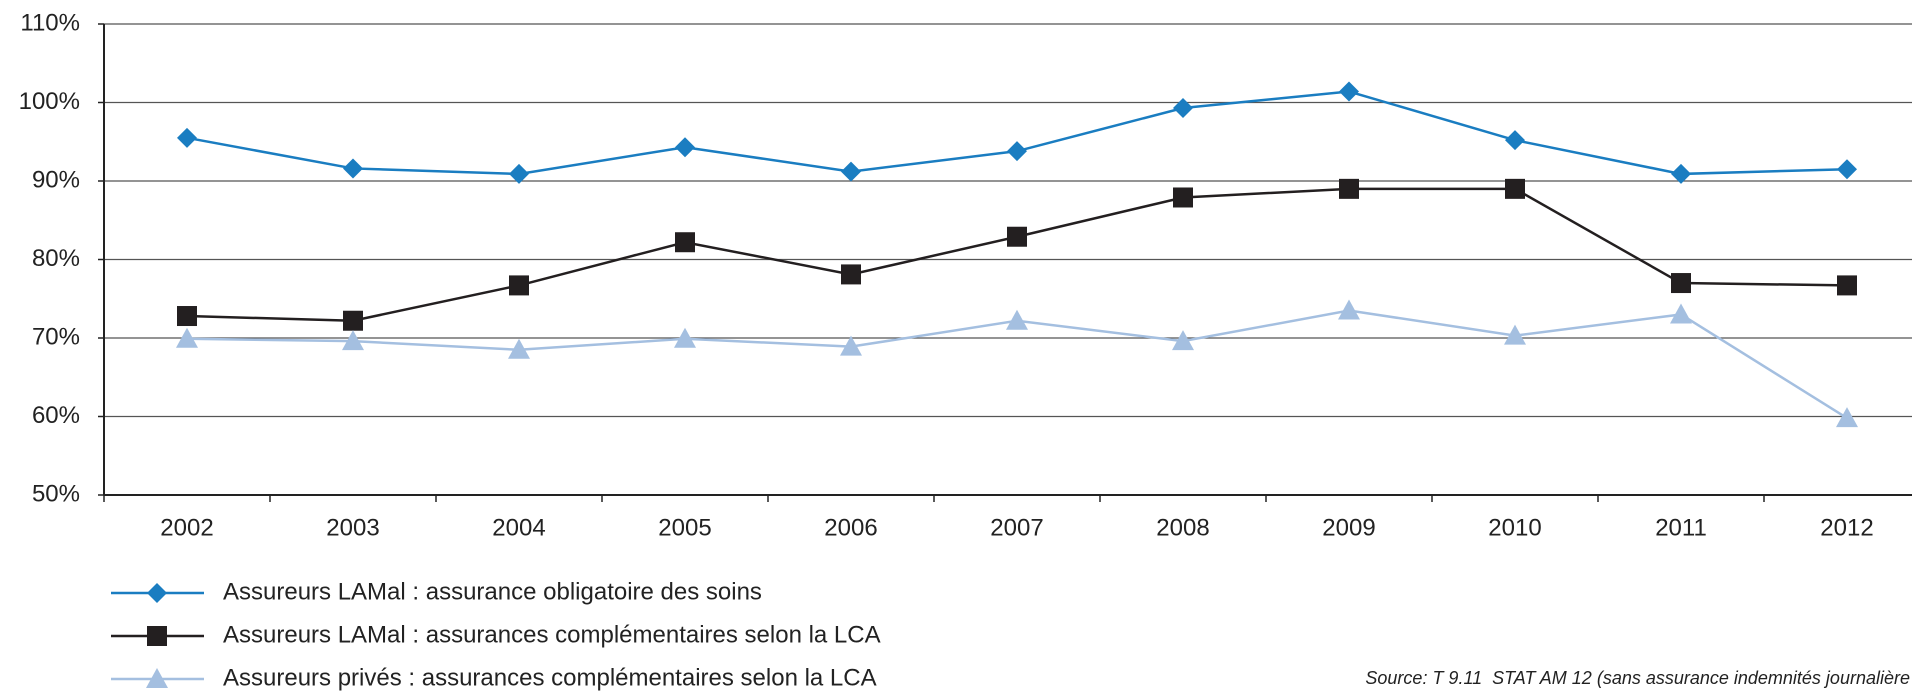  I want to click on series-line, so click(1017, 133).